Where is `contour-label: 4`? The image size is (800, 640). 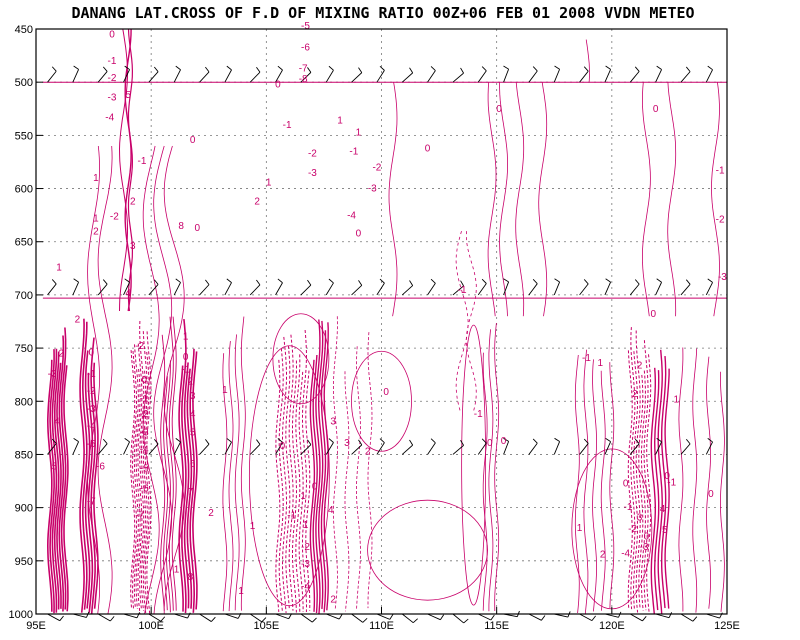
contour-label: 4 is located at coordinates (663, 509).